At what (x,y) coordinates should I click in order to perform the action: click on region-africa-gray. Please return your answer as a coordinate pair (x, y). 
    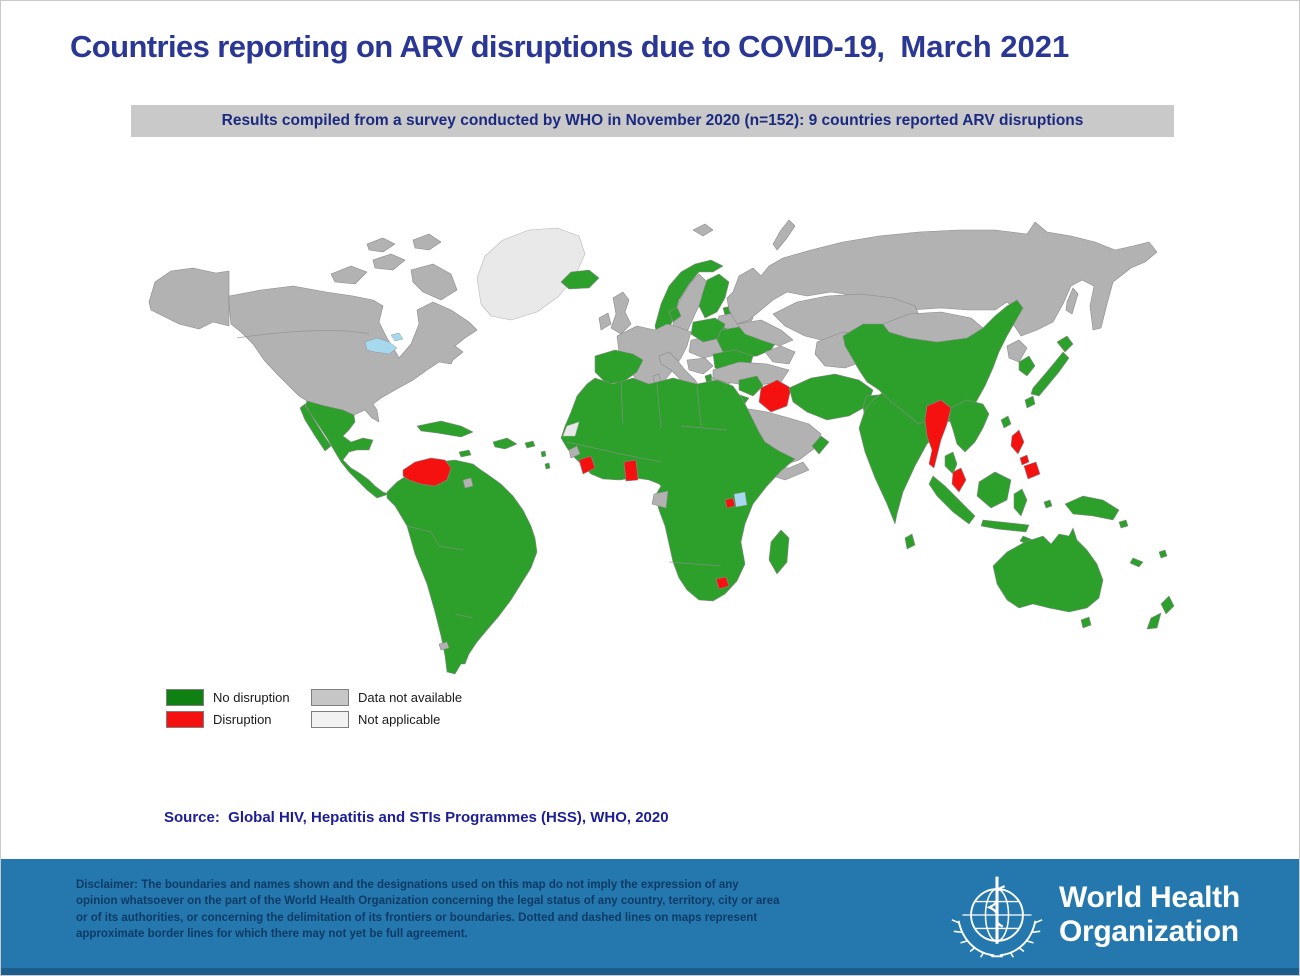
    Looking at the image, I should click on (618, 477).